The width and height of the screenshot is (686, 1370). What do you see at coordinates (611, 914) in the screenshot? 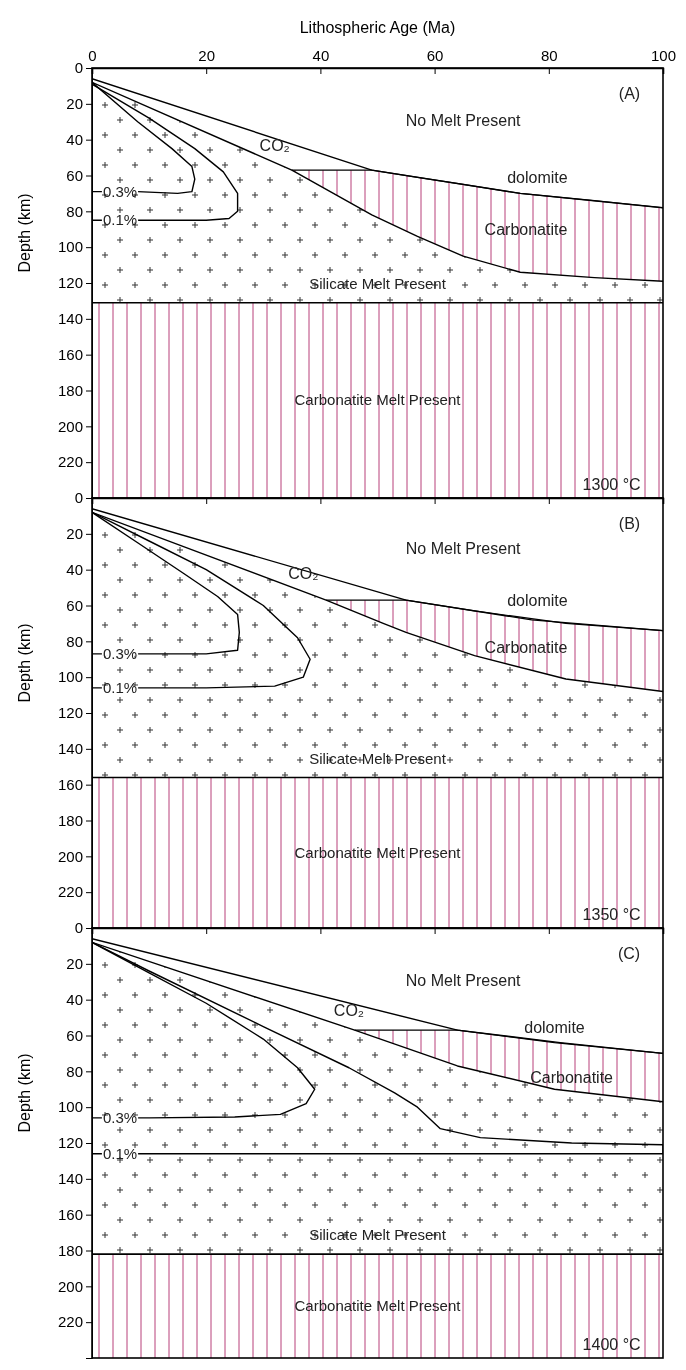
I see `annotation: 1350 °C` at bounding box center [611, 914].